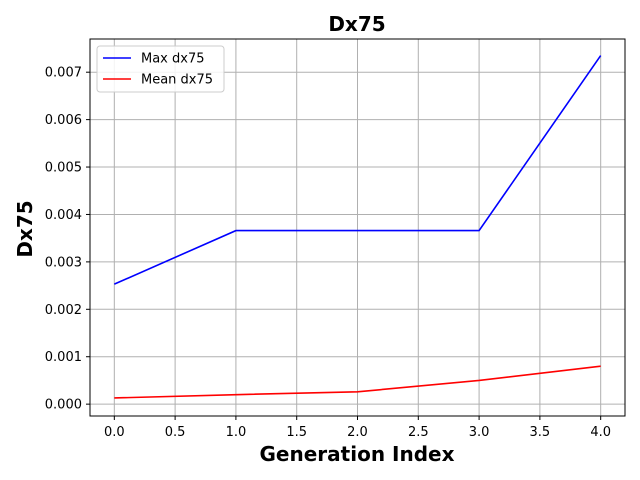 The height and width of the screenshot is (480, 640). What do you see at coordinates (63, 73) in the screenshot?
I see `y-tick-label: 0.007` at bounding box center [63, 73].